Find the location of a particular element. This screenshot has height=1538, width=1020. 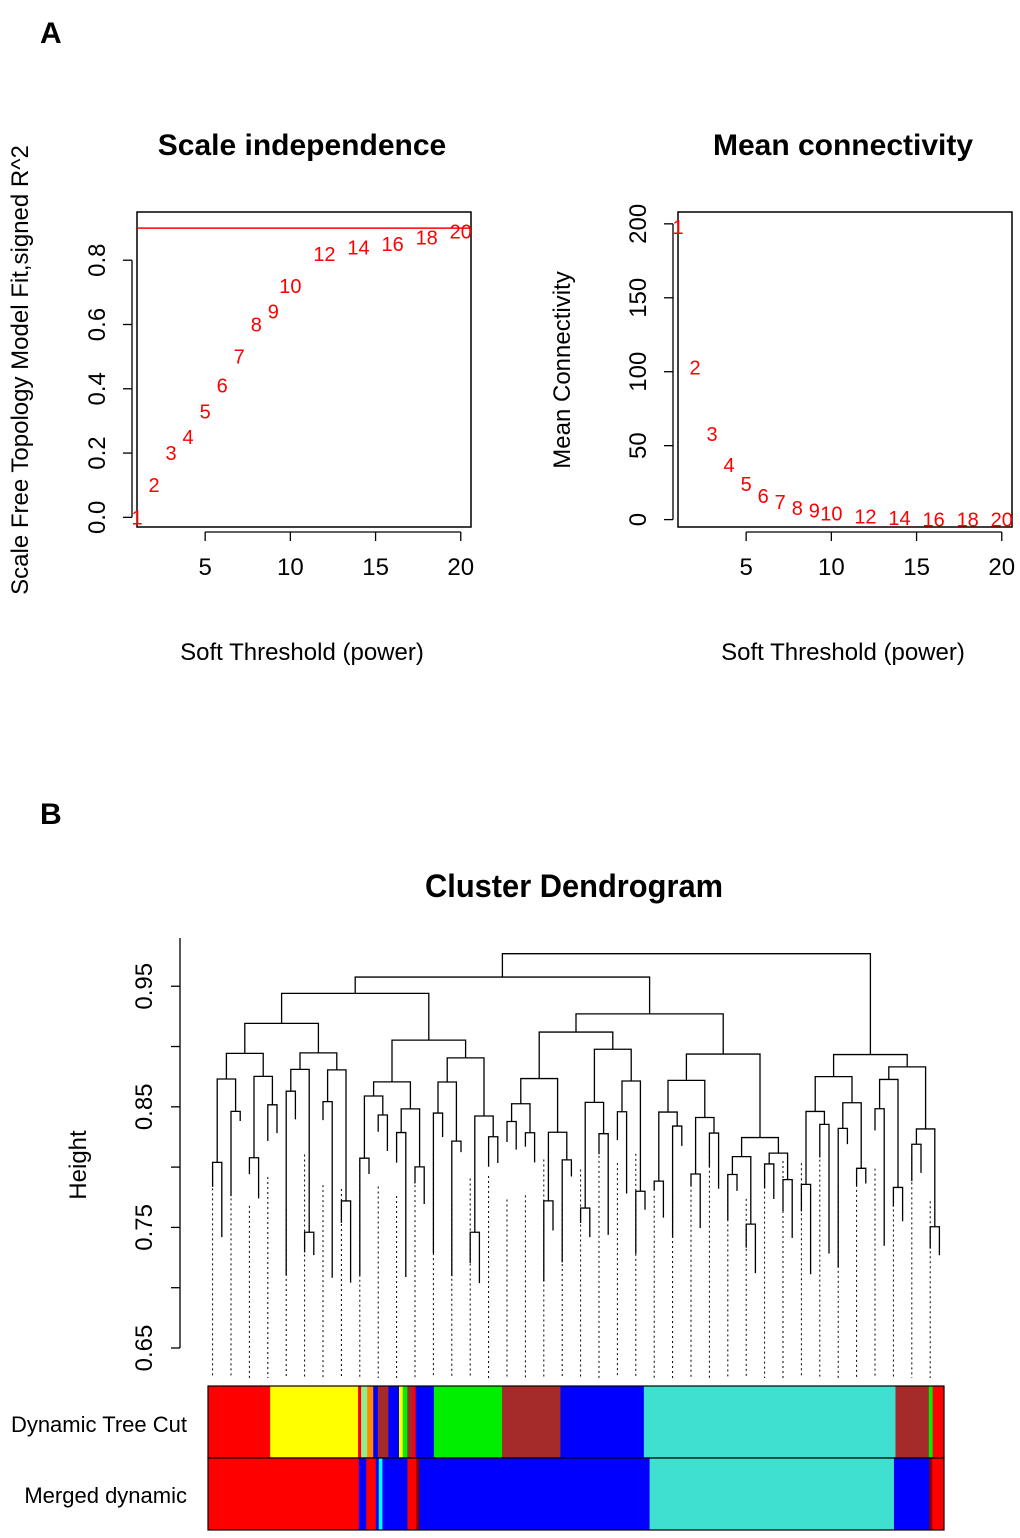

y-tick-label: 0.4 is located at coordinates (97, 388).